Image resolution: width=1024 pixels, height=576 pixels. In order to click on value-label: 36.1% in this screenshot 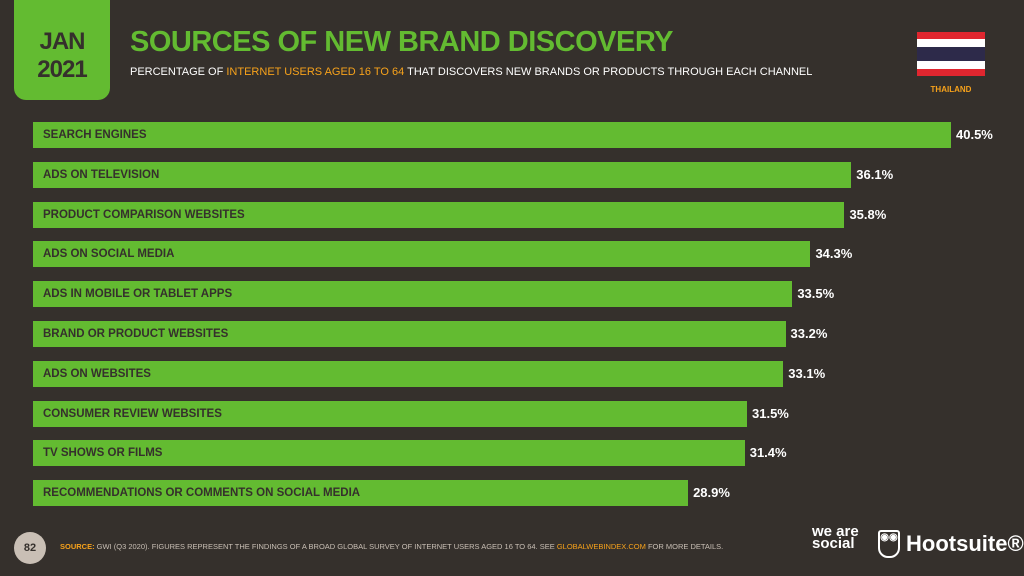, I will do `click(875, 174)`.